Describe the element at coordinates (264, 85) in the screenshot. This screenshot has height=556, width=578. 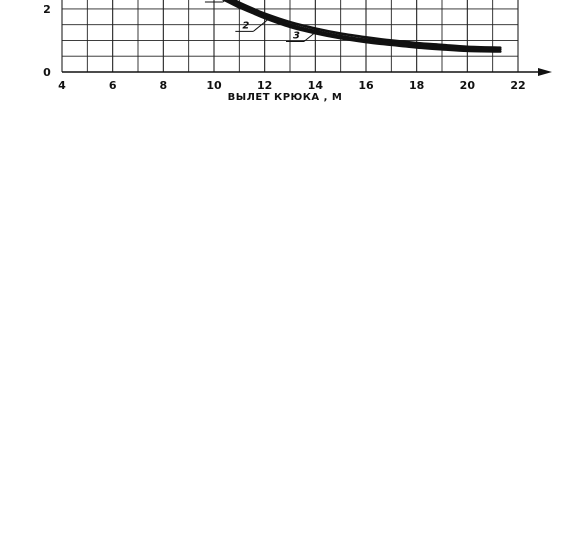
I see `x-tick-label: 12` at that location.